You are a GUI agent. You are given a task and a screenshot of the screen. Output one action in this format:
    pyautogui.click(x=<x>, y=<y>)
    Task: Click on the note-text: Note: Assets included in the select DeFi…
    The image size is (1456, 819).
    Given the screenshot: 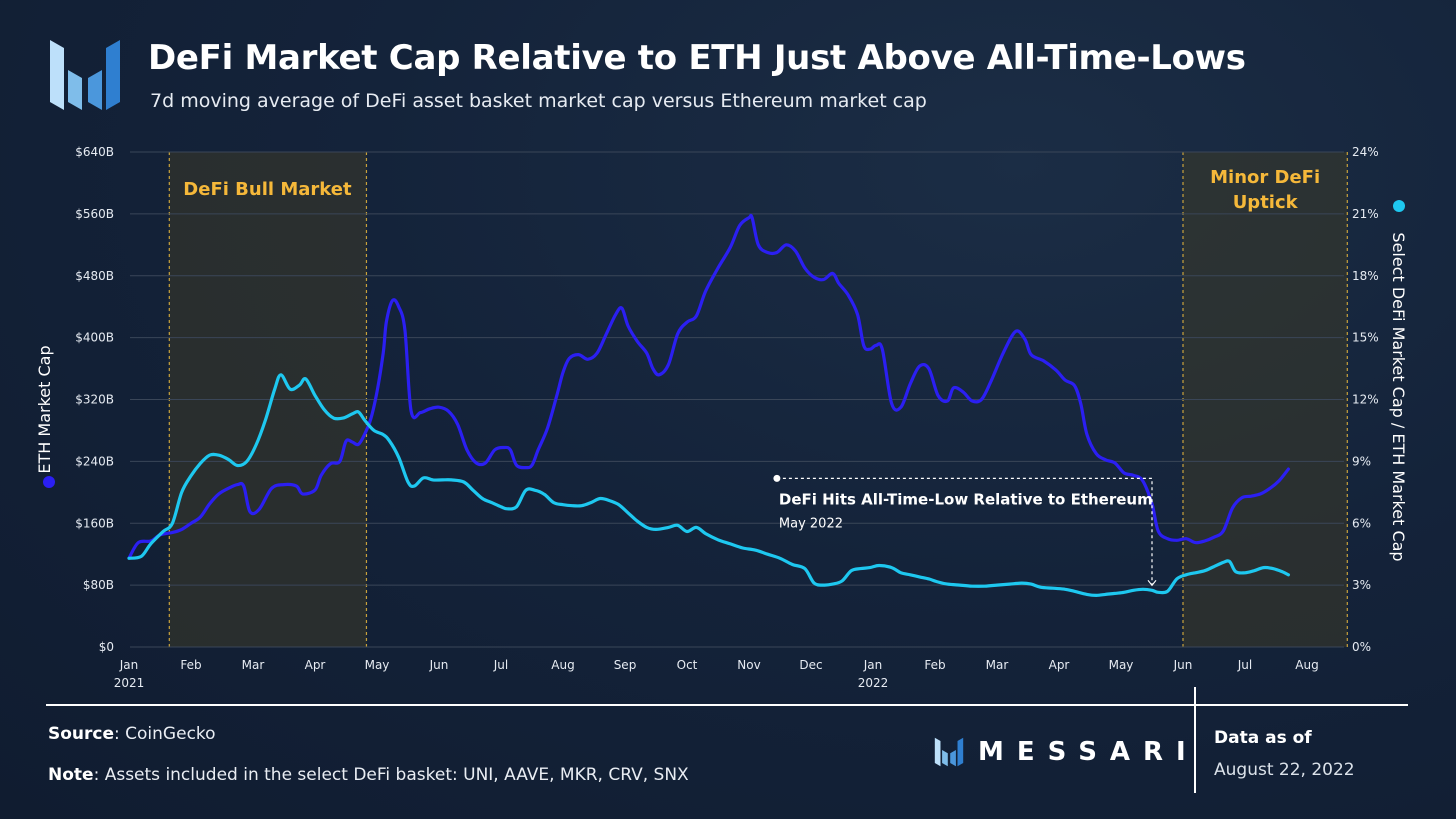 What is the action you would take?
    pyautogui.click(x=368, y=775)
    